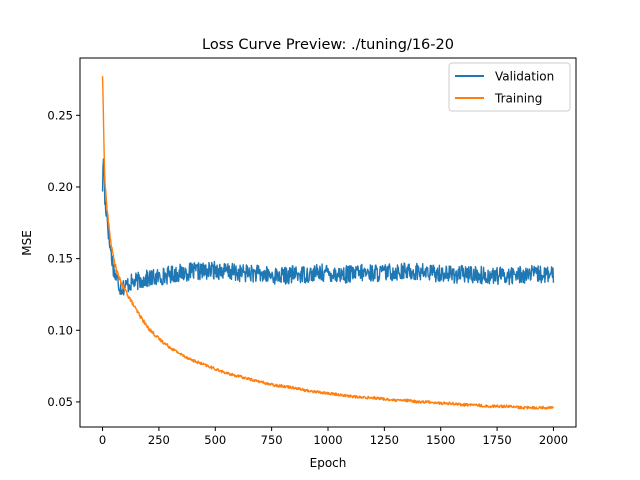 The width and height of the screenshot is (640, 480). Describe the element at coordinates (102, 440) in the screenshot. I see `x-tick-label: 0` at that location.